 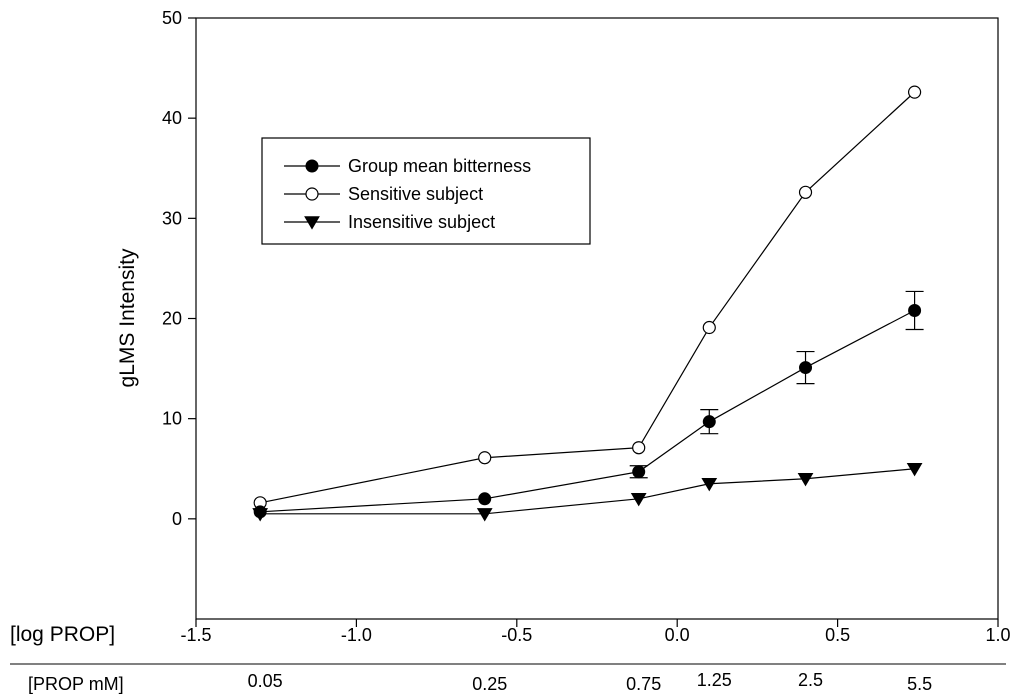 I want to click on legend-label: Group mean bitterness, so click(x=439, y=166).